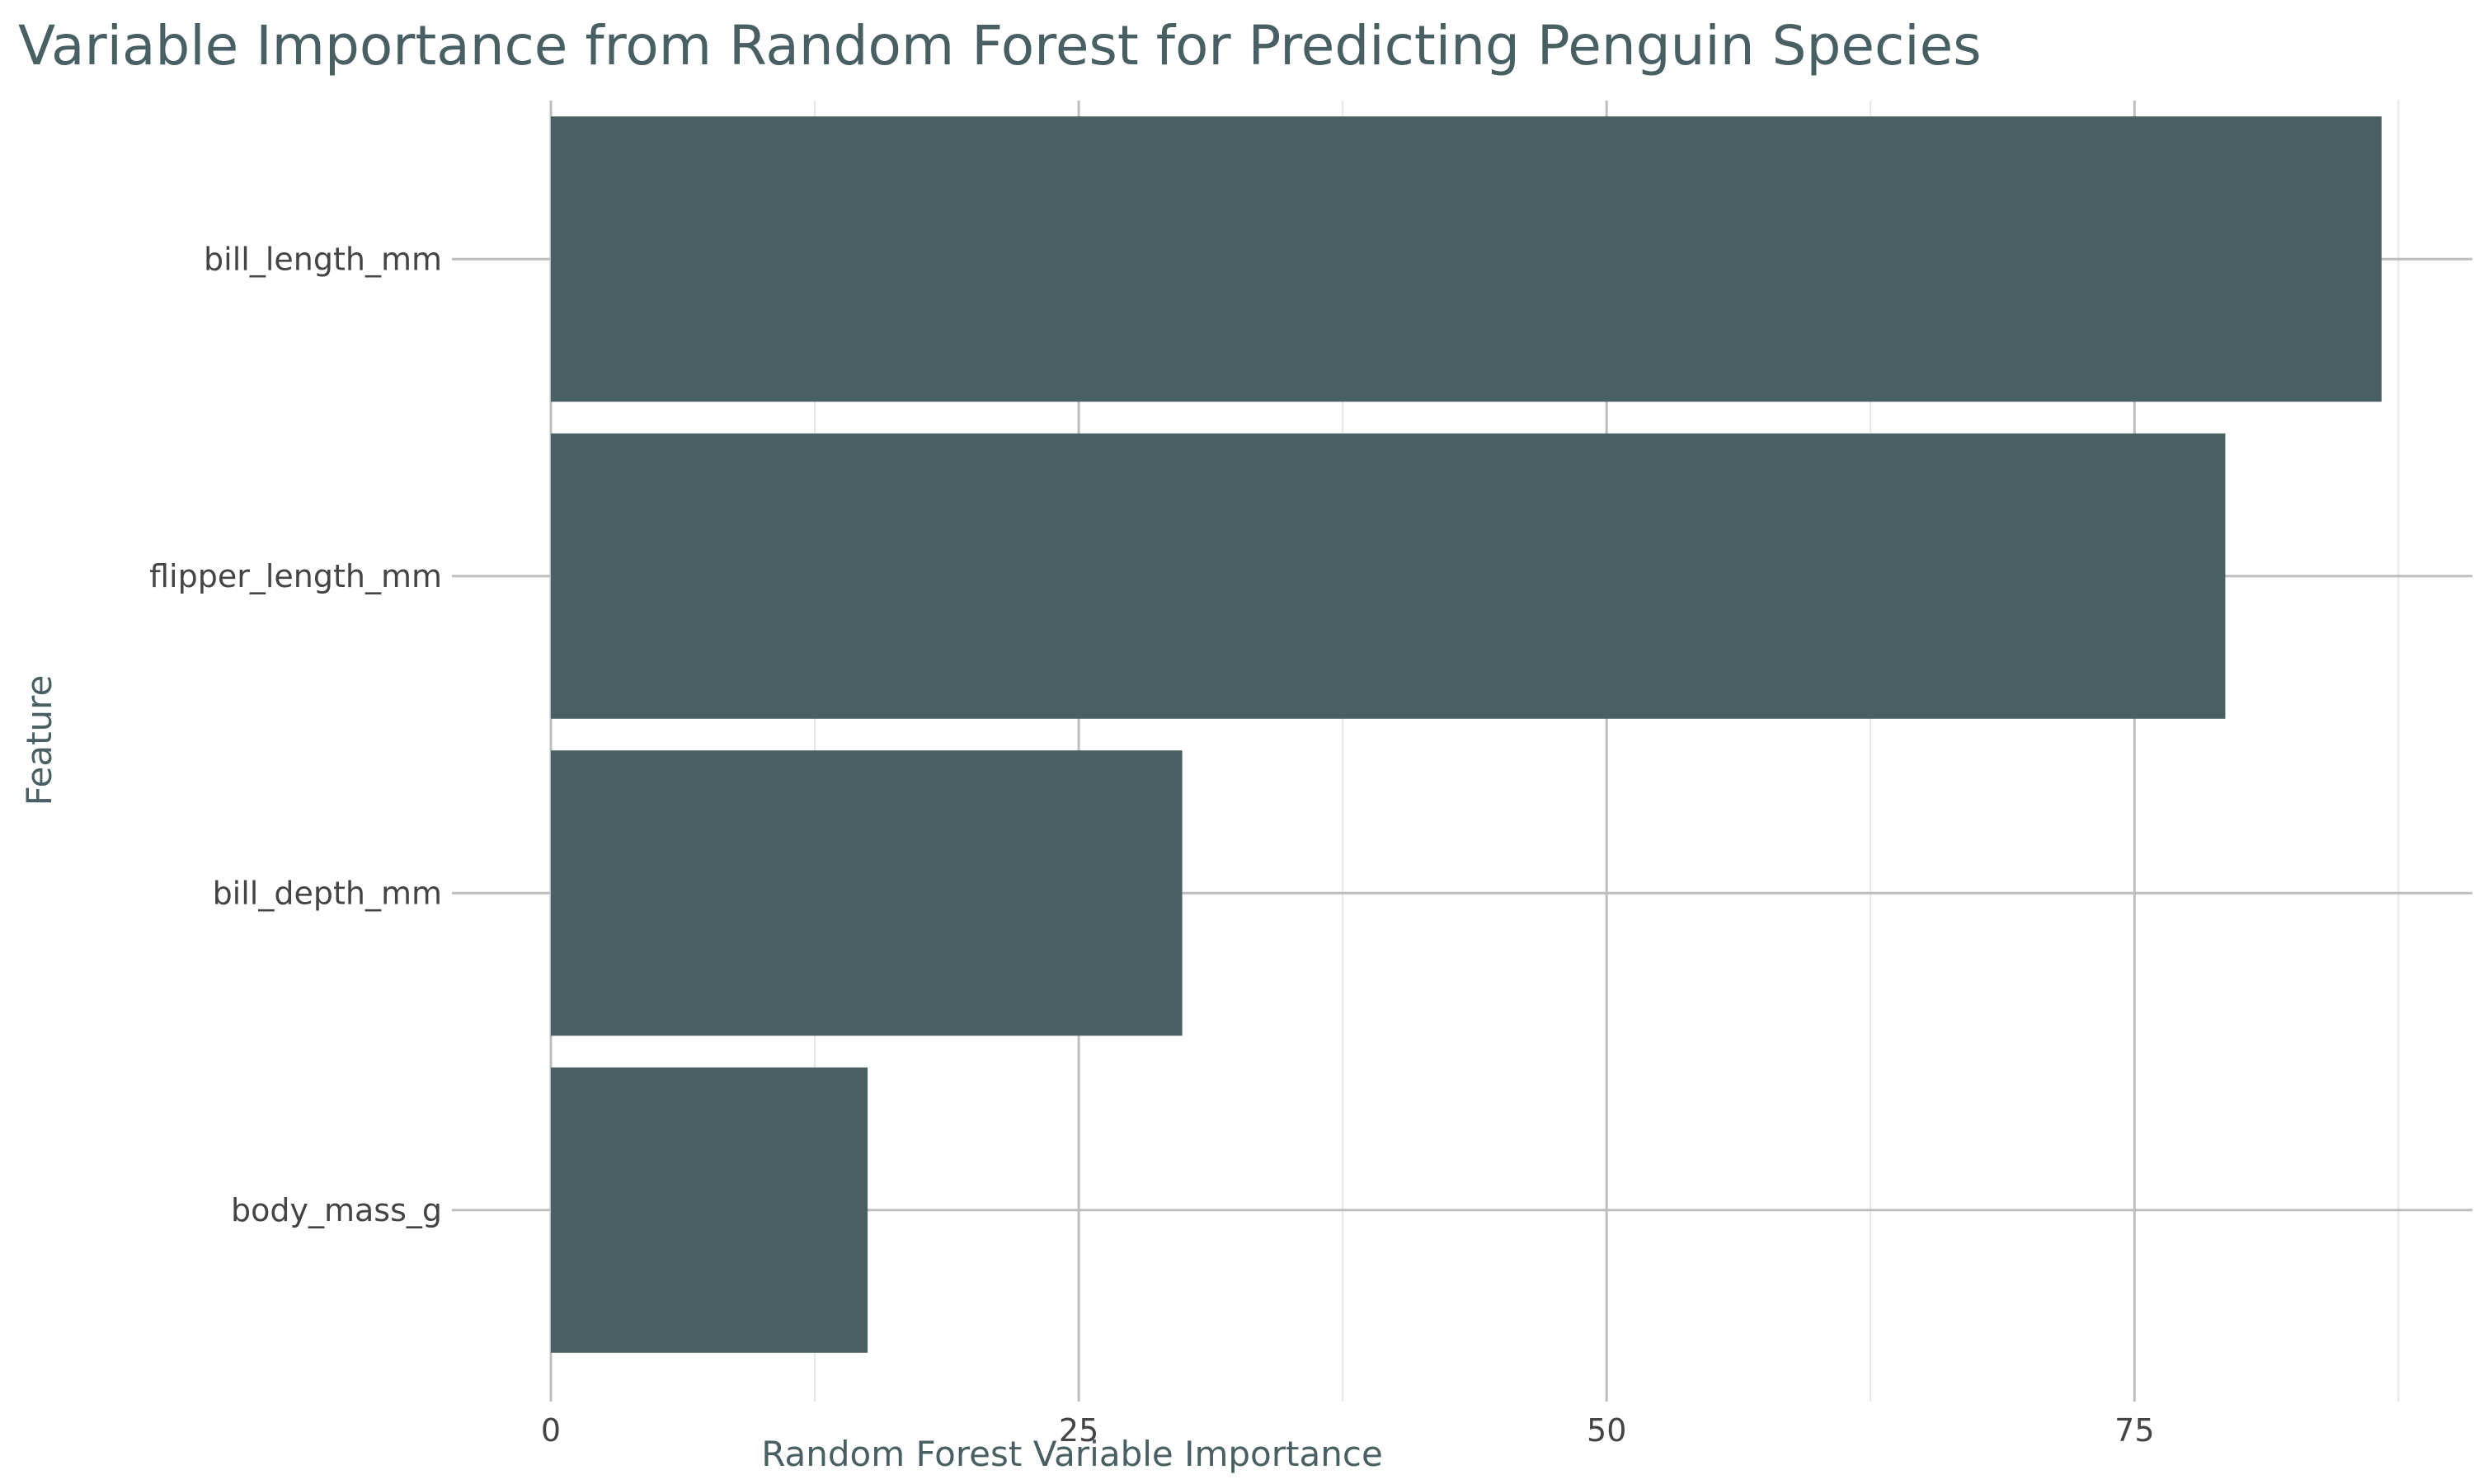  Describe the element at coordinates (1348, 1430) in the screenshot. I see `x-axis-ticks: 0 25 50 75` at that location.